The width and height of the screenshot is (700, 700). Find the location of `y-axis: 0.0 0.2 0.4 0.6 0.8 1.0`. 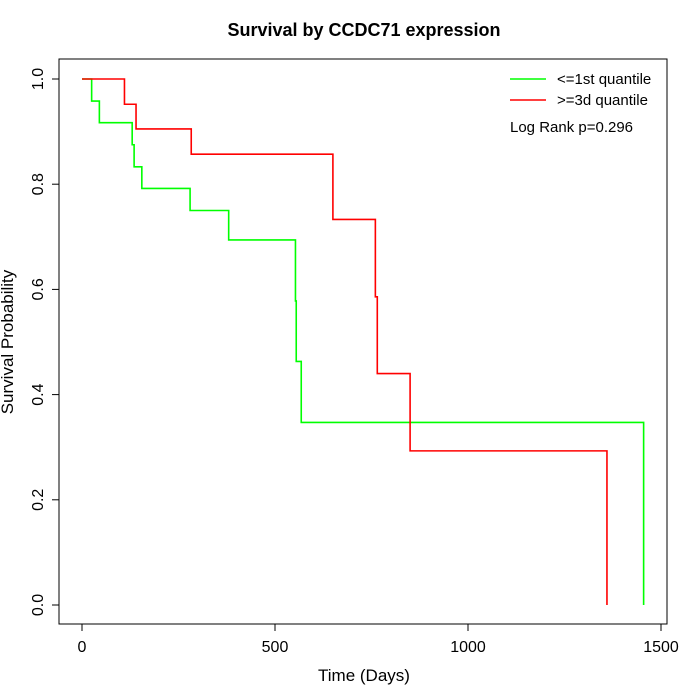

y-axis: 0.0 0.2 0.4 0.6 0.8 1.0 is located at coordinates (45, 342).